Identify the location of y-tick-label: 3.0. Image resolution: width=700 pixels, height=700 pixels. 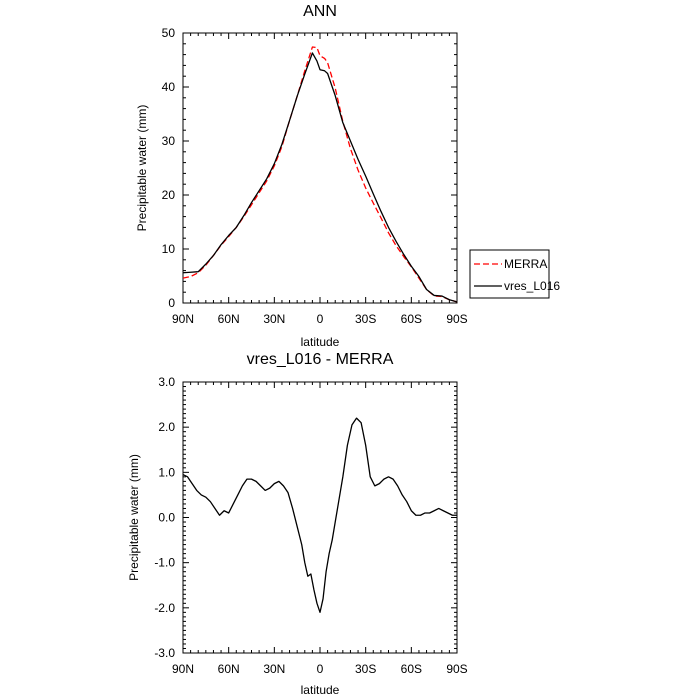
(166, 382).